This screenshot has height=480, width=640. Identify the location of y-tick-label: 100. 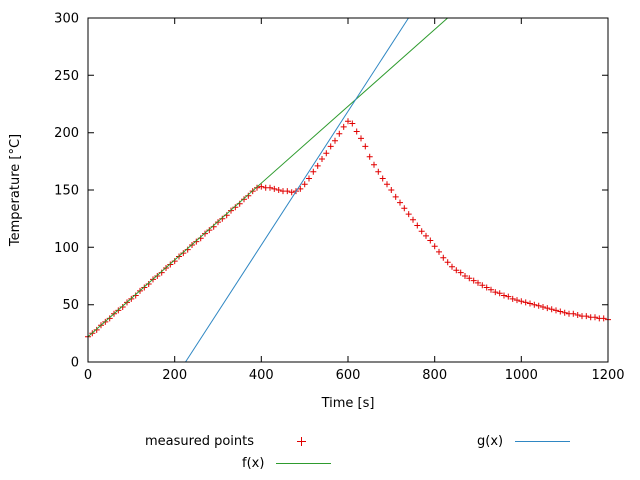
(66, 248).